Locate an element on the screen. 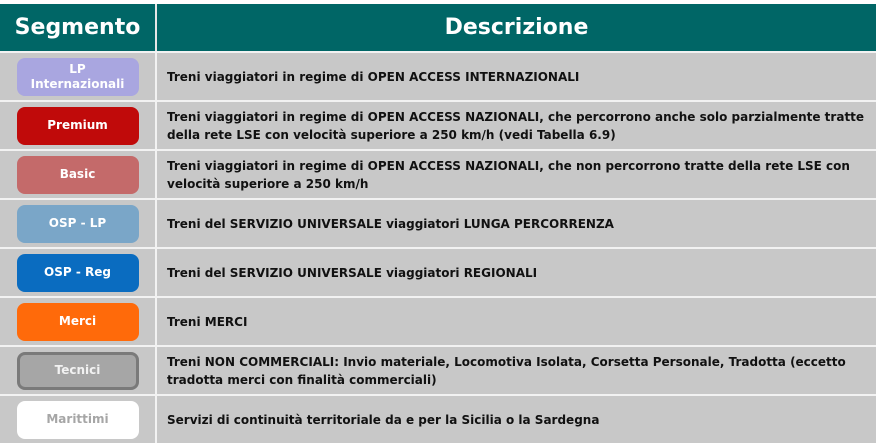 This screenshot has width=878, height=445. segment-badge: Tecnici is located at coordinates (77, 370).